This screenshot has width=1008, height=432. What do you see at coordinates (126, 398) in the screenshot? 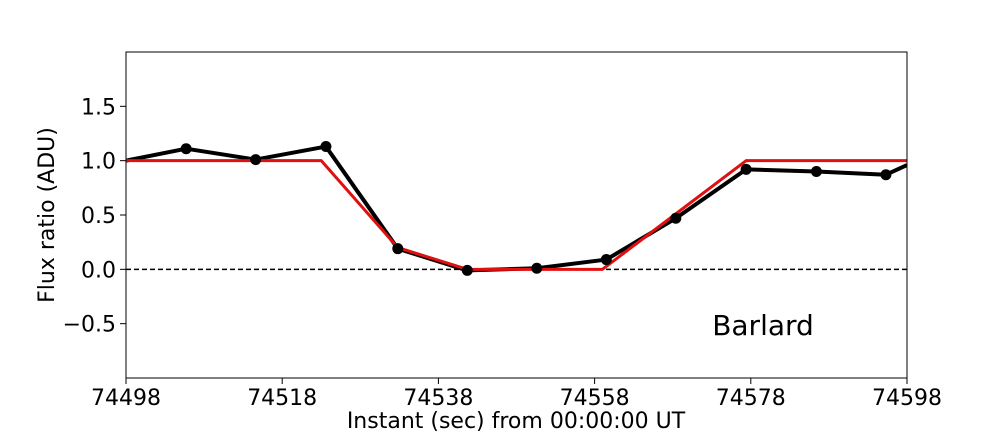
I see `x-tick-label: 74498` at bounding box center [126, 398].